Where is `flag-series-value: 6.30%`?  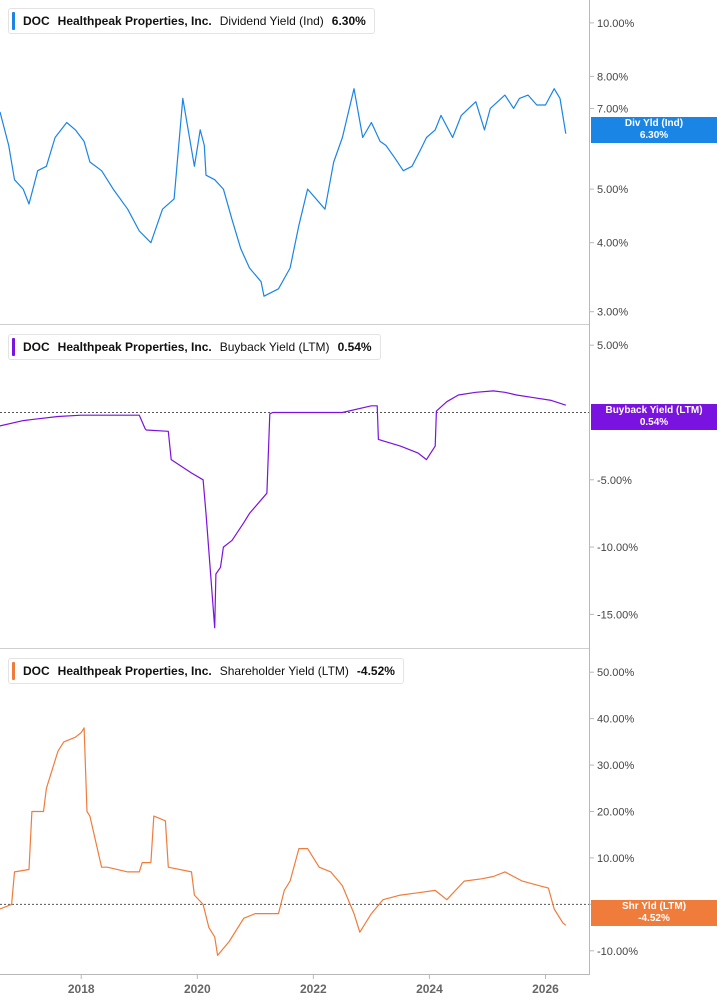 flag-series-value: 6.30% is located at coordinates (654, 135).